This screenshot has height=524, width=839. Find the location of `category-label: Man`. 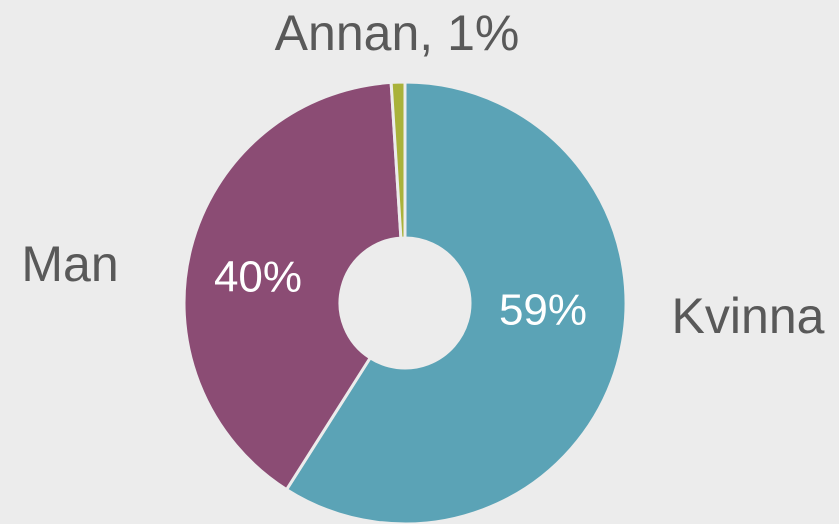

category-label: Man is located at coordinates (69, 264).